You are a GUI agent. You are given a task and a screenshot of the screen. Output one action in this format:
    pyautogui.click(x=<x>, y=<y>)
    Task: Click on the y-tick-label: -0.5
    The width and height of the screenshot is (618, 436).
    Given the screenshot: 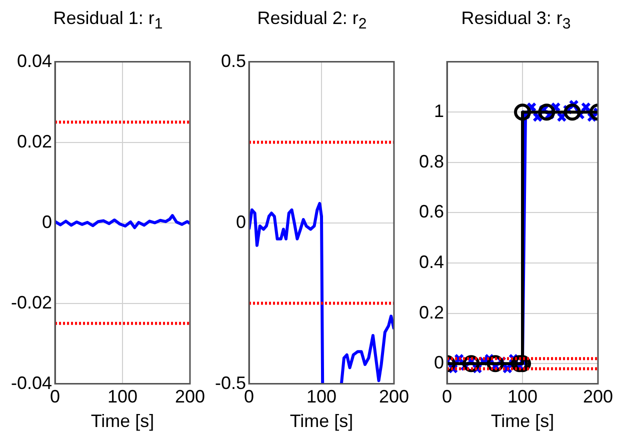 What is the action you would take?
    pyautogui.click(x=230, y=382)
    